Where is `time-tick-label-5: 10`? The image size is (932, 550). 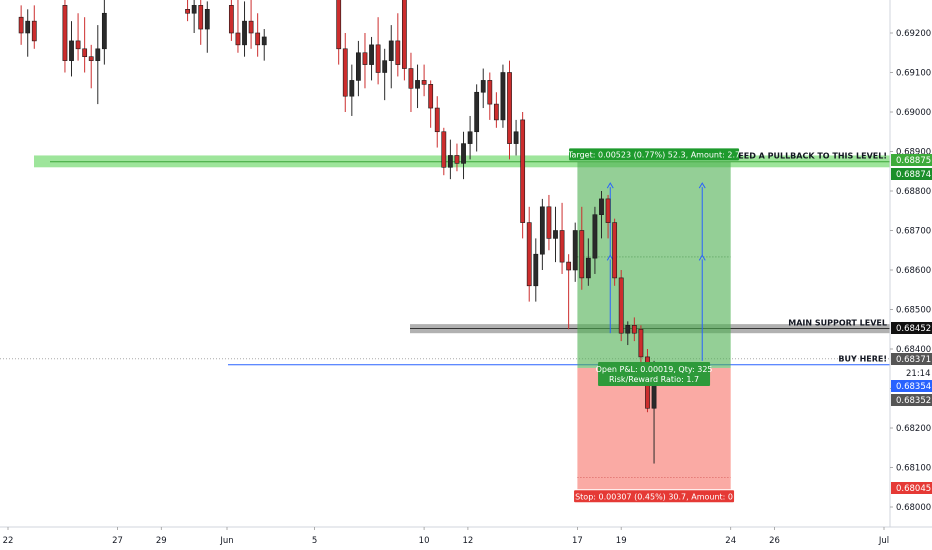
time-tick-label-5: 10 is located at coordinates (424, 541).